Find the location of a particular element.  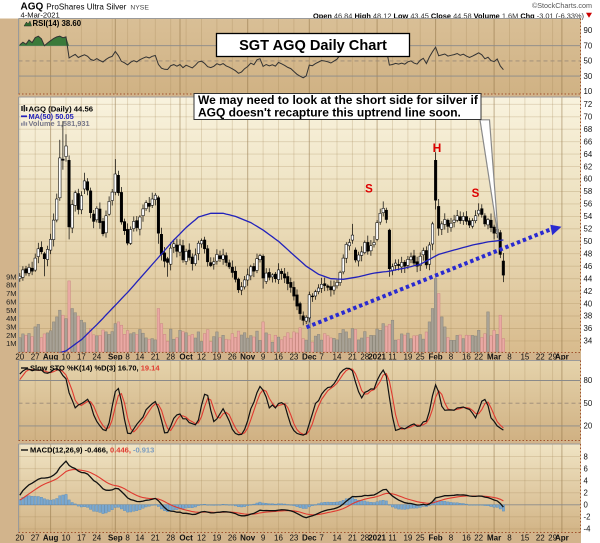

svg-text: 3M is located at coordinates (11, 327).